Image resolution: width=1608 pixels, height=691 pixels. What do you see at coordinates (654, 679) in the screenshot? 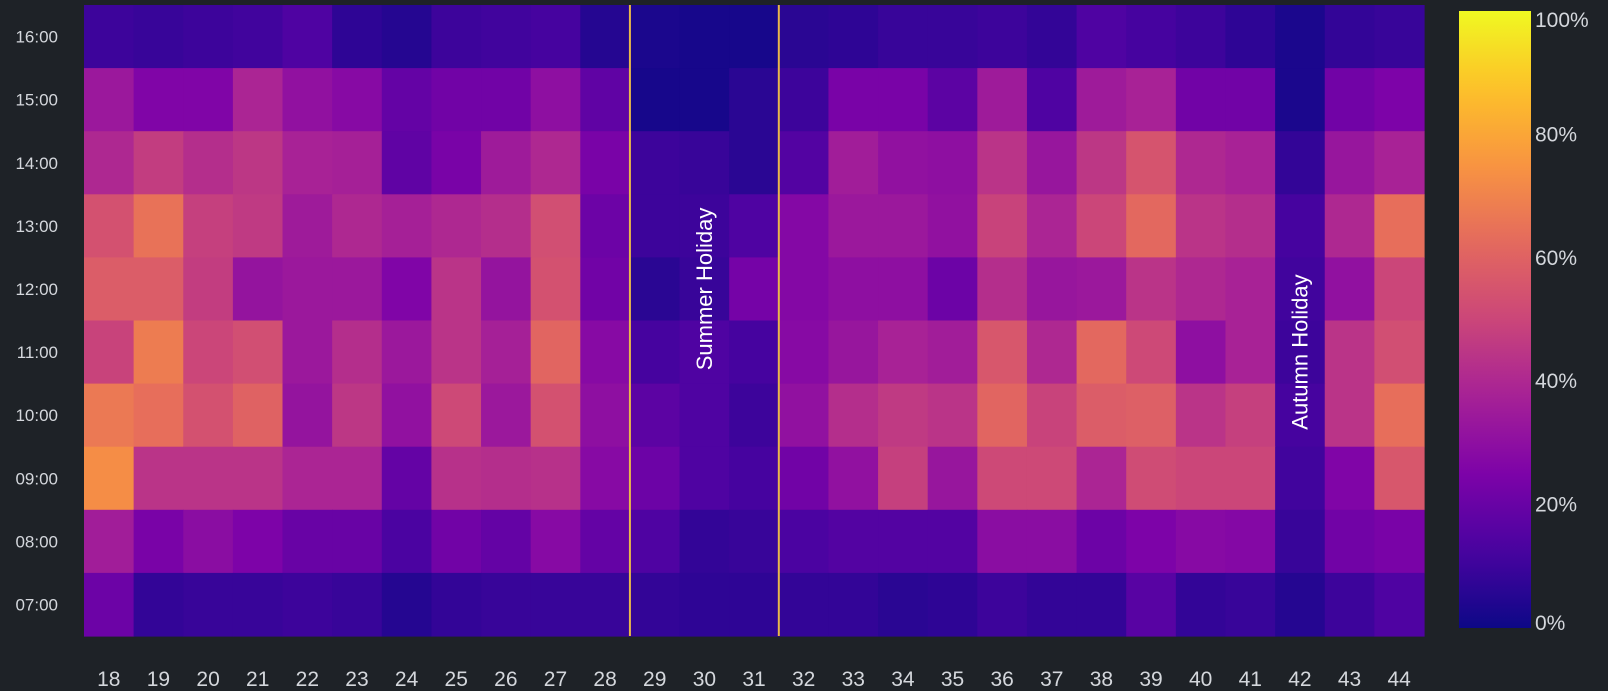
I see `x-tick-label: 29` at bounding box center [654, 679].